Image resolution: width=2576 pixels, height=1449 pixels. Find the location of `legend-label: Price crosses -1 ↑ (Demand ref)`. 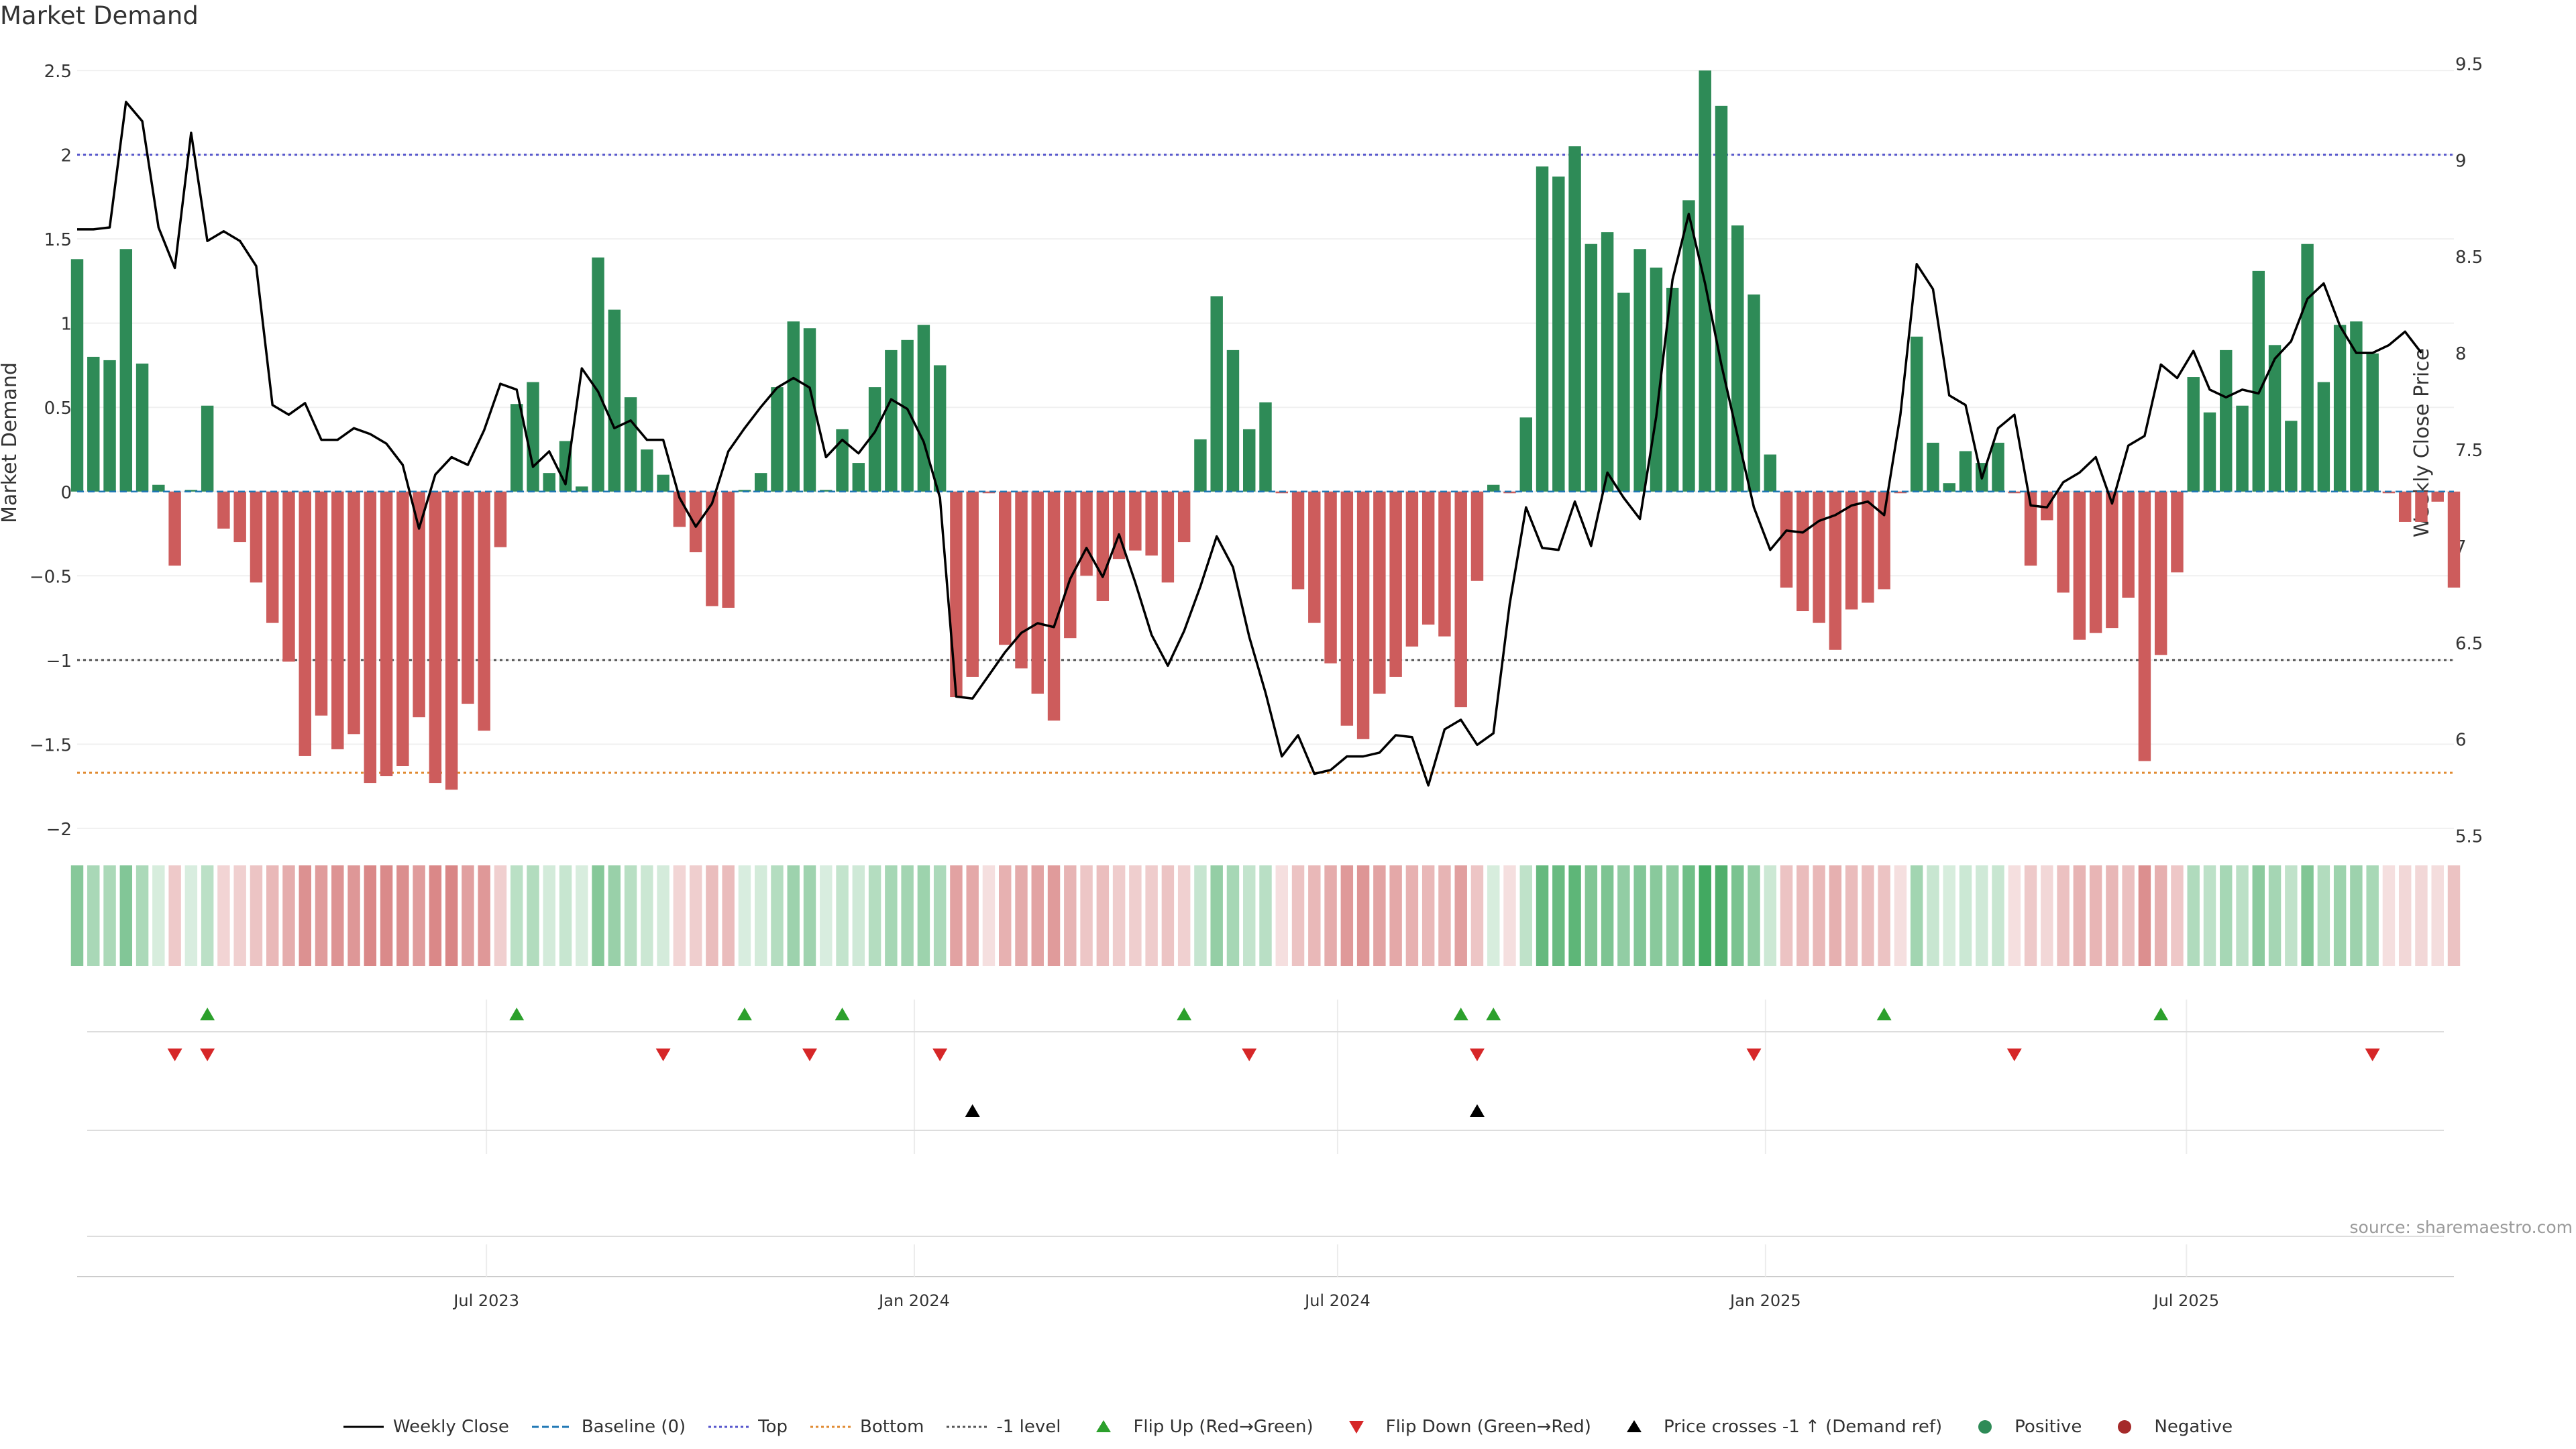

legend-label: Price crosses -1 ↑ (Demand ref) is located at coordinates (1803, 1427).